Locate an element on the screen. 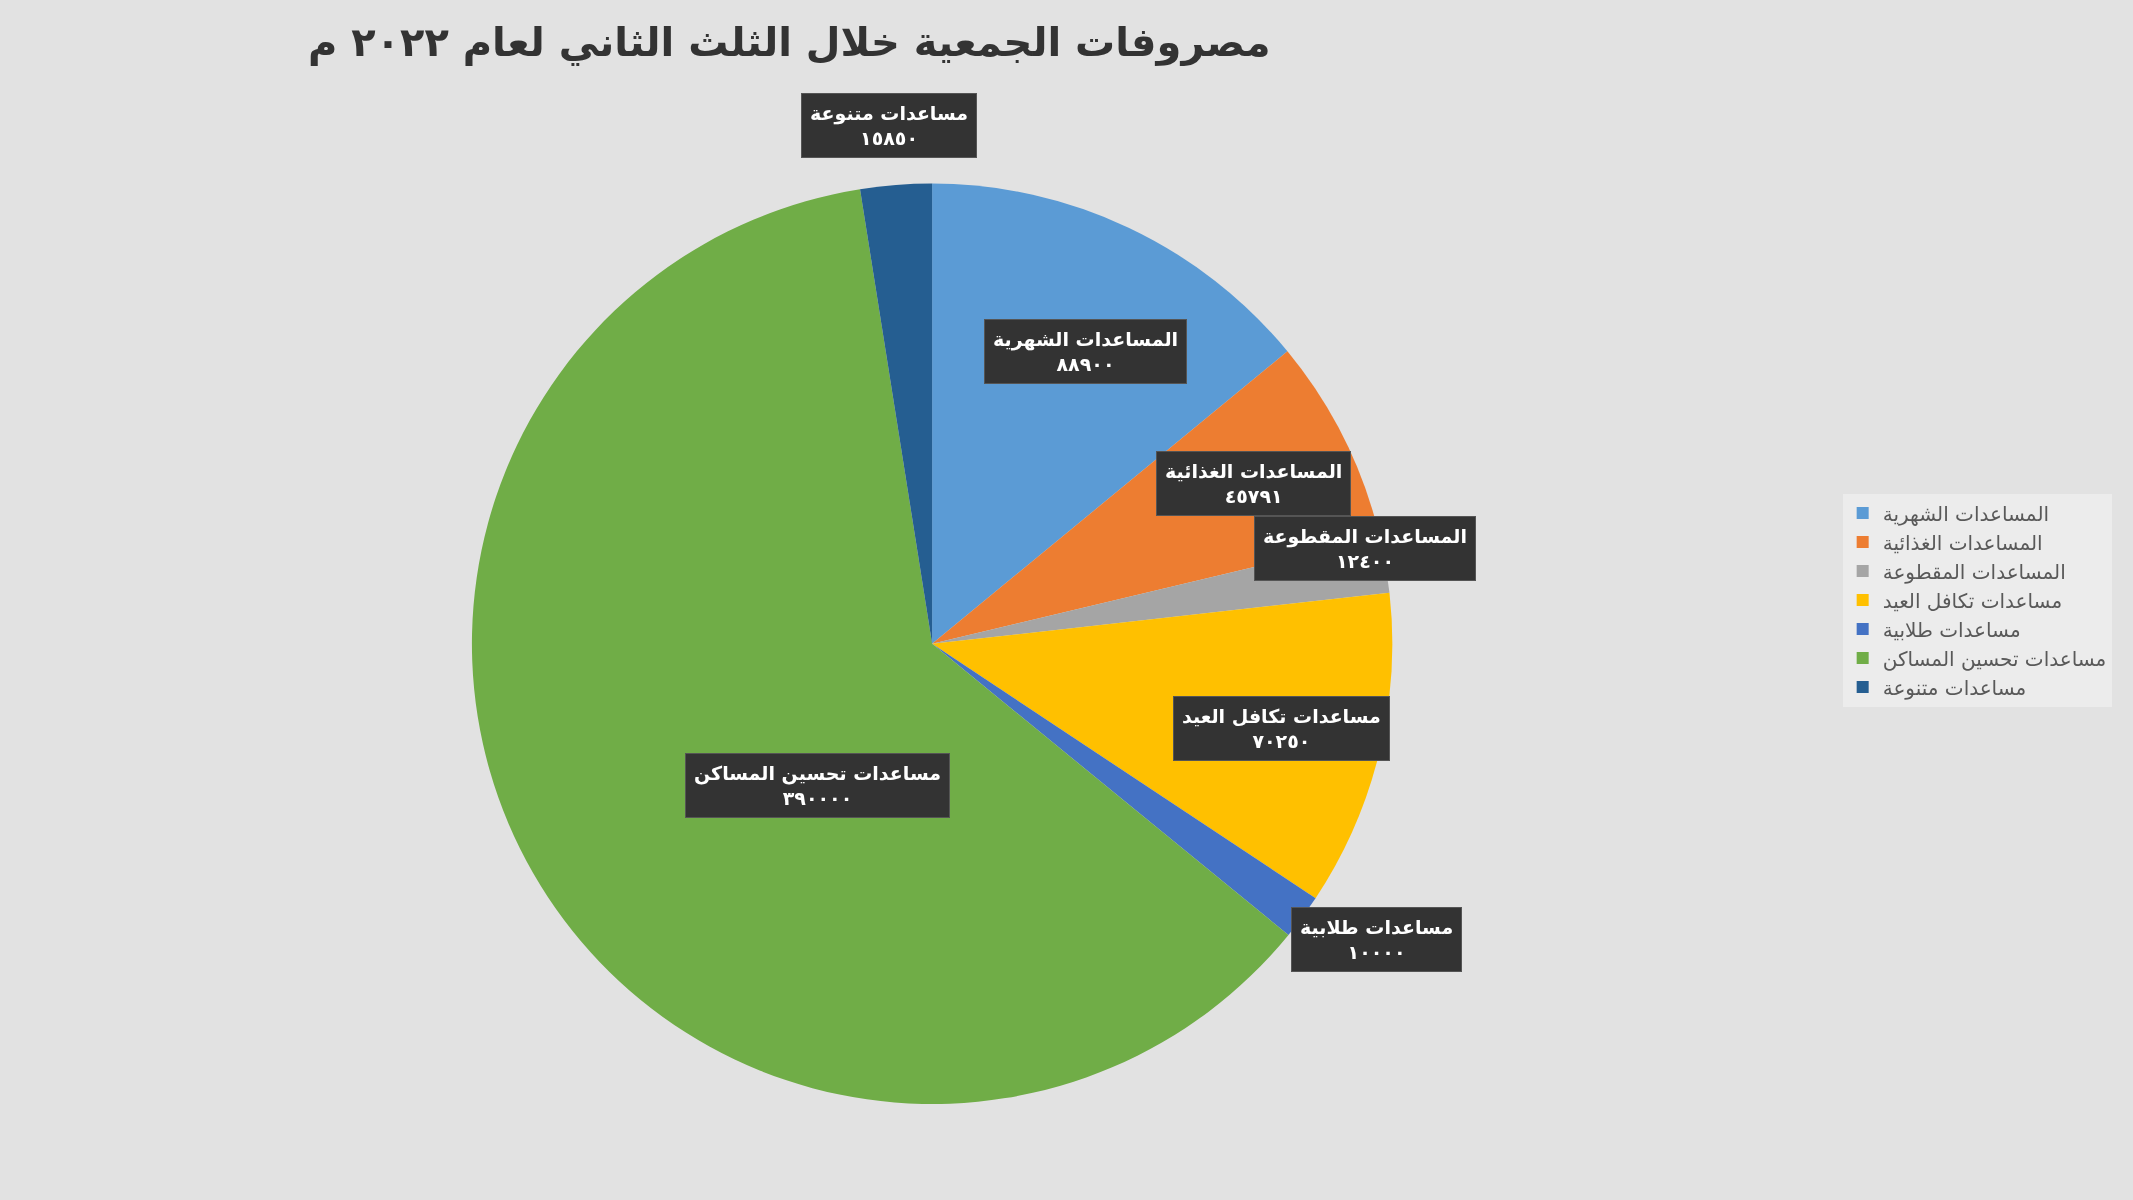 This screenshot has height=1200, width=2133. data-label: ٨٨٩٠٠ is located at coordinates (1085, 363).